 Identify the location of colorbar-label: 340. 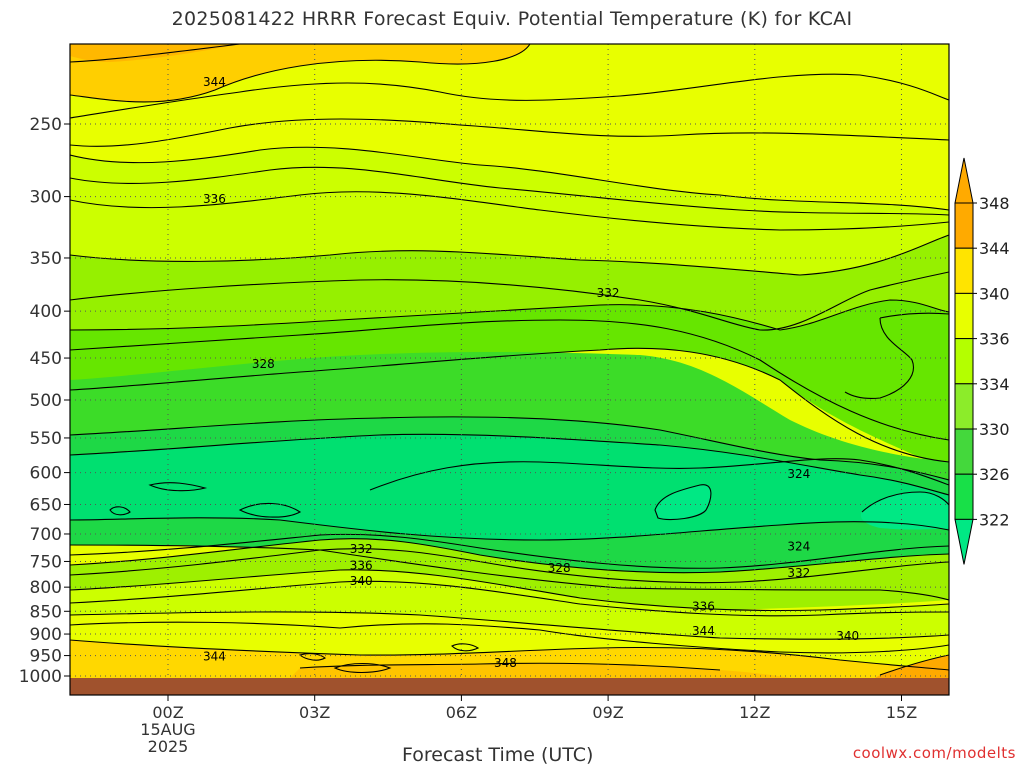
(994, 293).